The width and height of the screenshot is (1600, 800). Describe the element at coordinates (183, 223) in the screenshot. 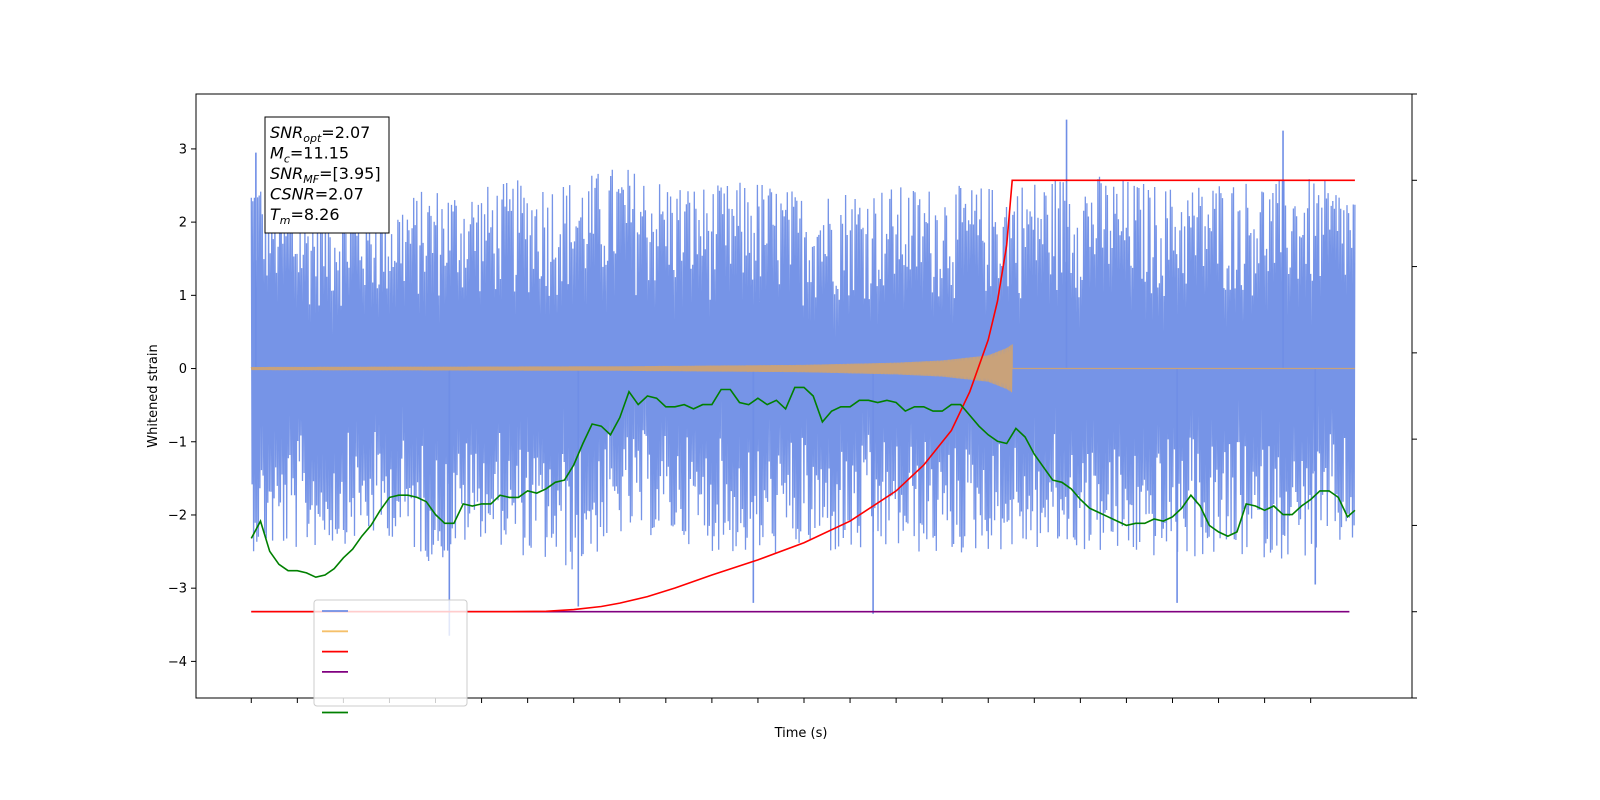

I see `y-left-tick-label-6: 2` at that location.